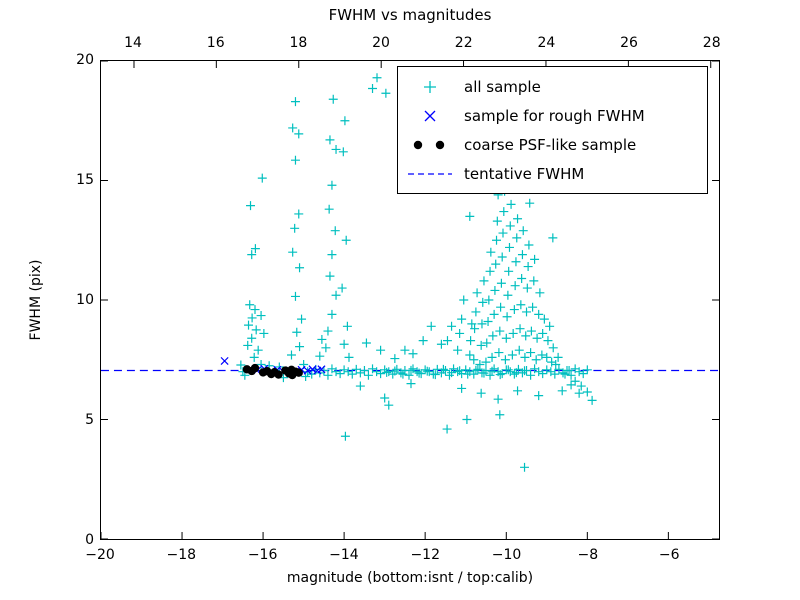 This screenshot has height=600, width=800. Describe the element at coordinates (669, 555) in the screenshot. I see `x-tick-label: −6` at that location.